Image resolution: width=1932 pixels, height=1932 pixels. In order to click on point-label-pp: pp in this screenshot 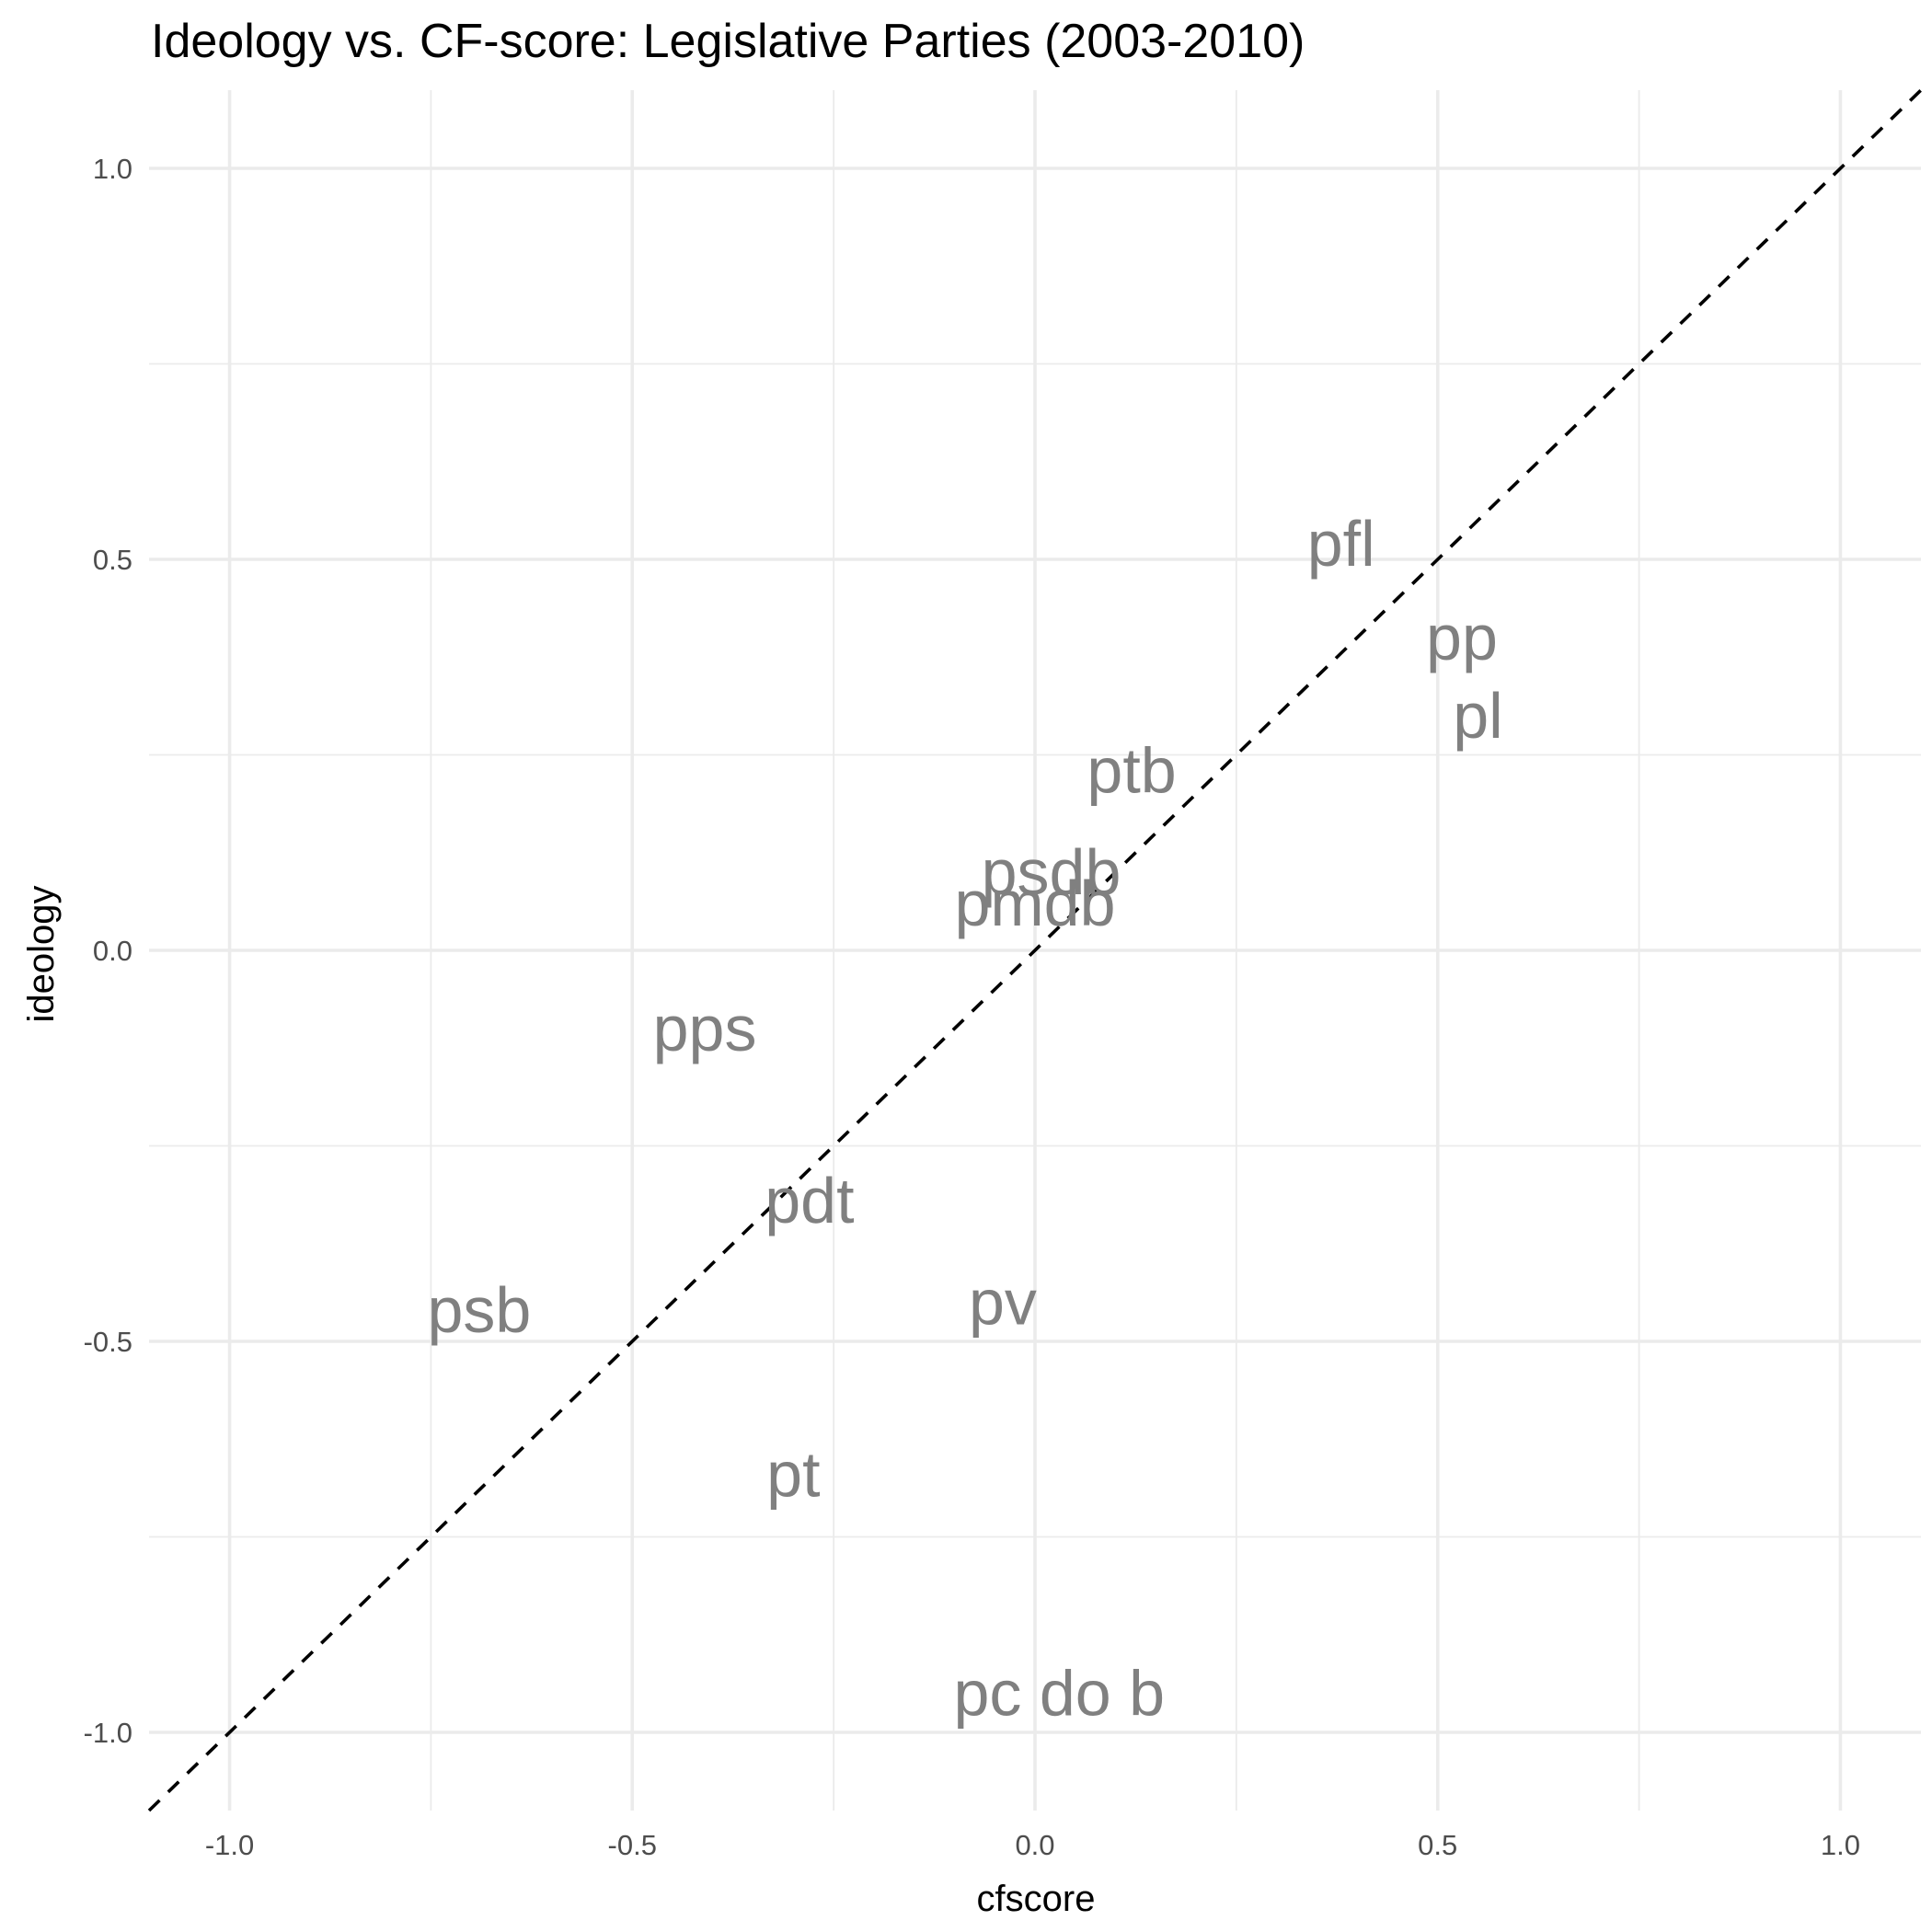, I will do `click(1462, 637)`.